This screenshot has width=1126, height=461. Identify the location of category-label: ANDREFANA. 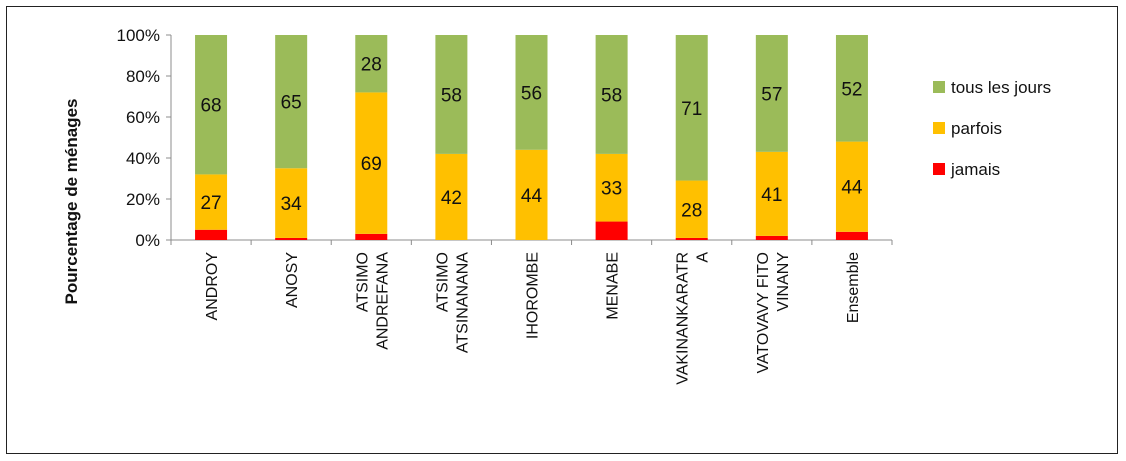
(382, 301).